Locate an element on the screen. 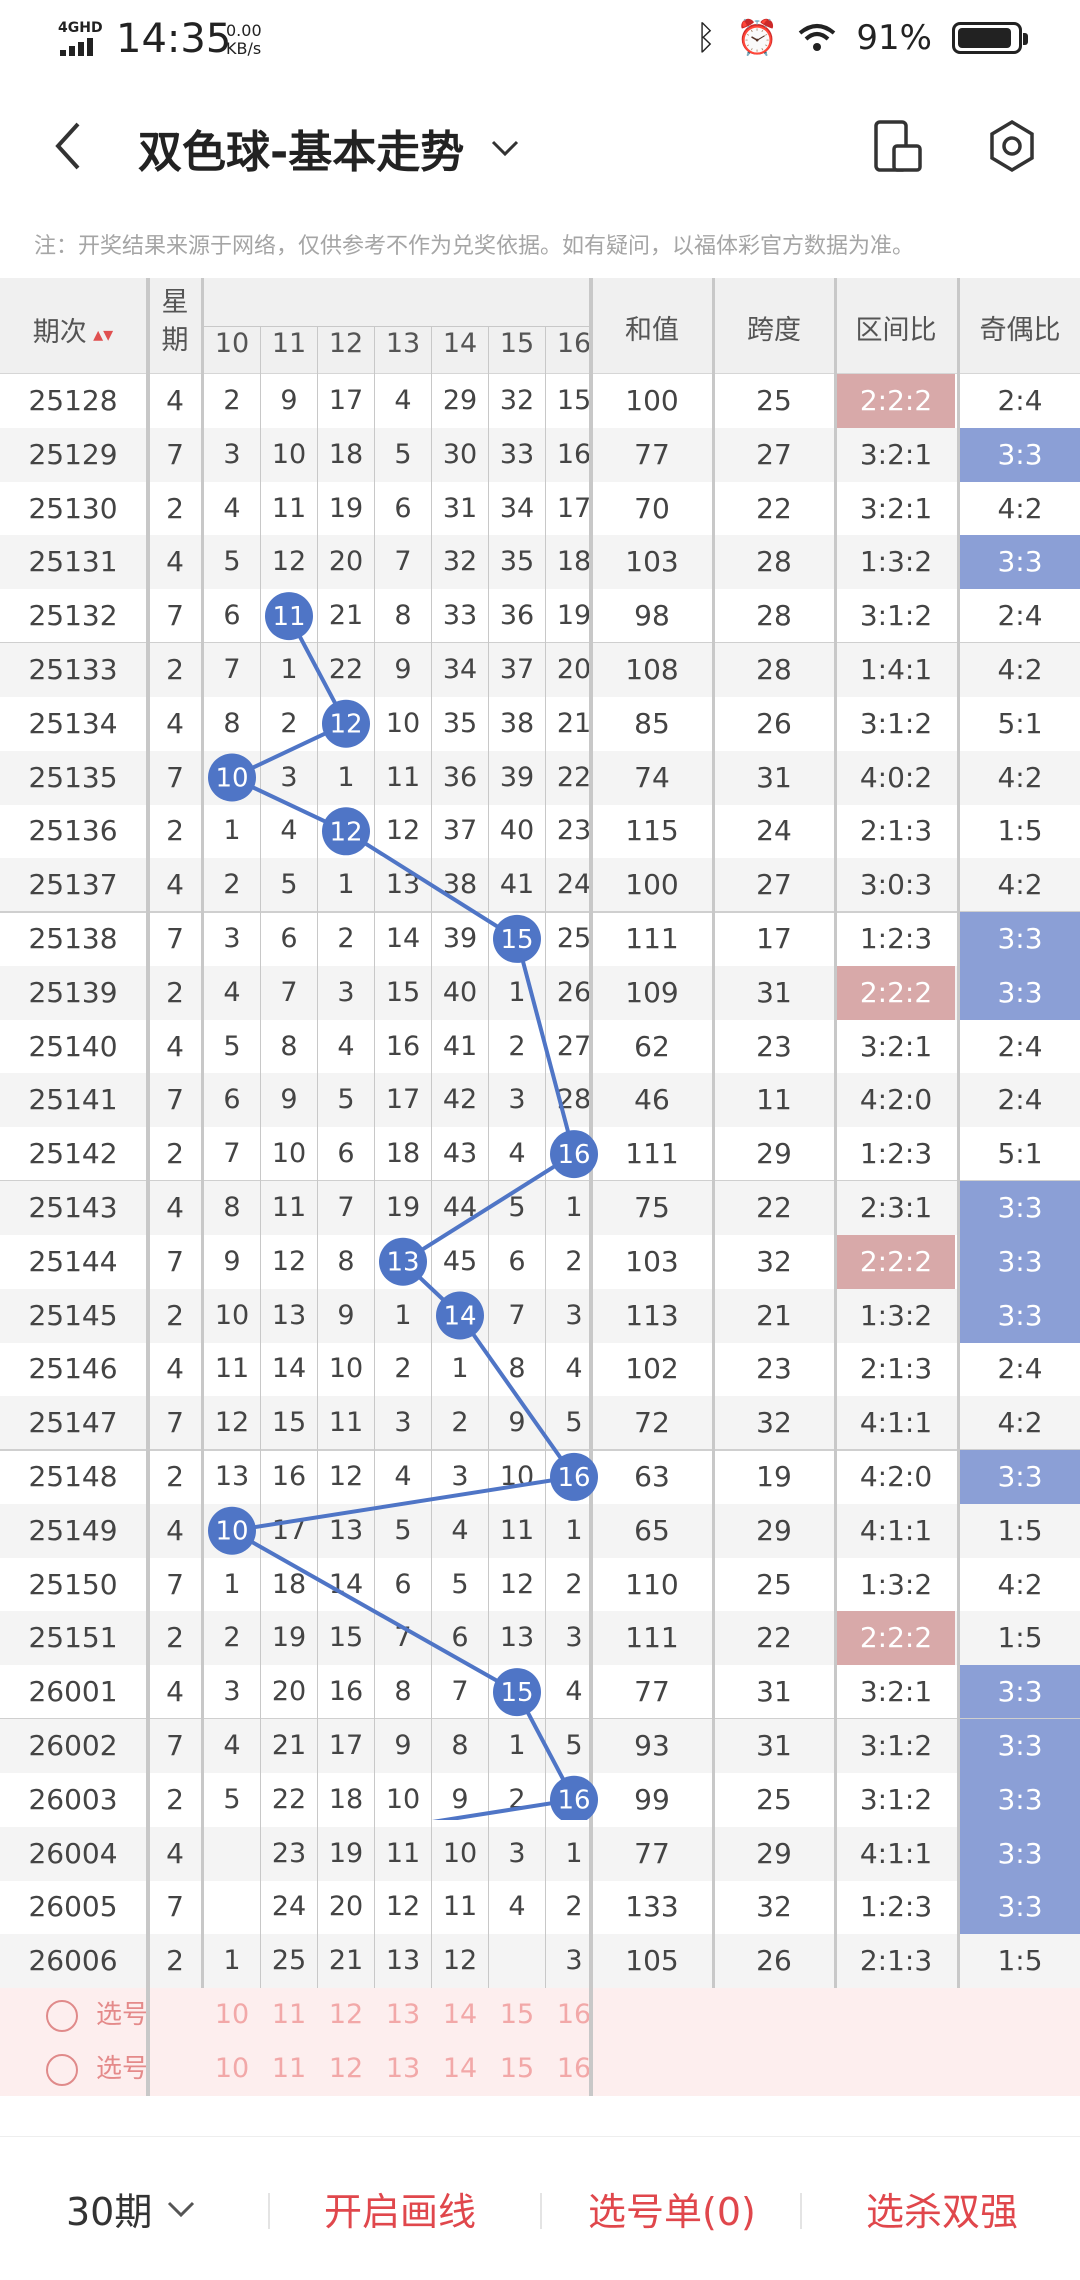  table-row: 25138 7 3 6 2 14 39 25 111 17 1:2:3 3:3 is located at coordinates (540, 939).